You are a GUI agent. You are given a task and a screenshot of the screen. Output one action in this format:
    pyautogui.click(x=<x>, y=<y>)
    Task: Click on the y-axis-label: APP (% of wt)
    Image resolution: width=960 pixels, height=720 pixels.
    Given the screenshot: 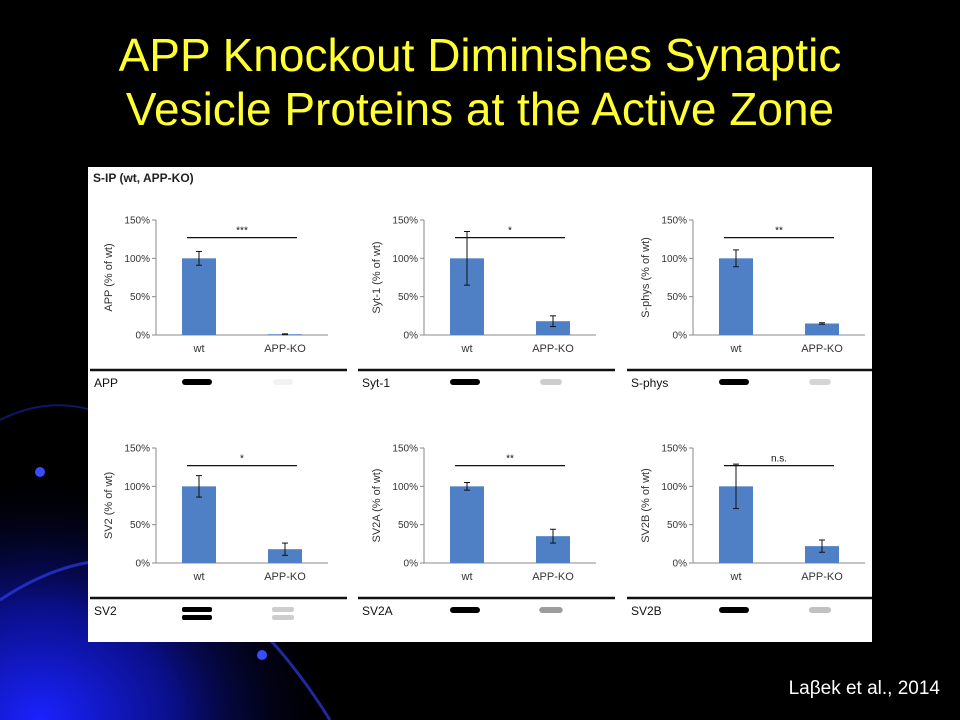 What is the action you would take?
    pyautogui.click(x=109, y=277)
    